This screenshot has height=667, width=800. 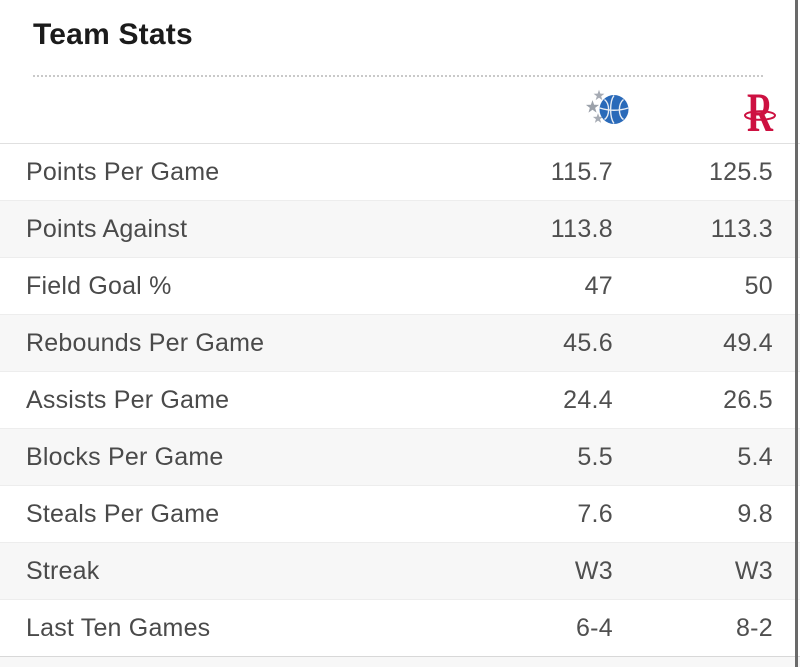 What do you see at coordinates (400, 343) in the screenshot?
I see `table-row: Rebounds Per Game 45.6 49.4` at bounding box center [400, 343].